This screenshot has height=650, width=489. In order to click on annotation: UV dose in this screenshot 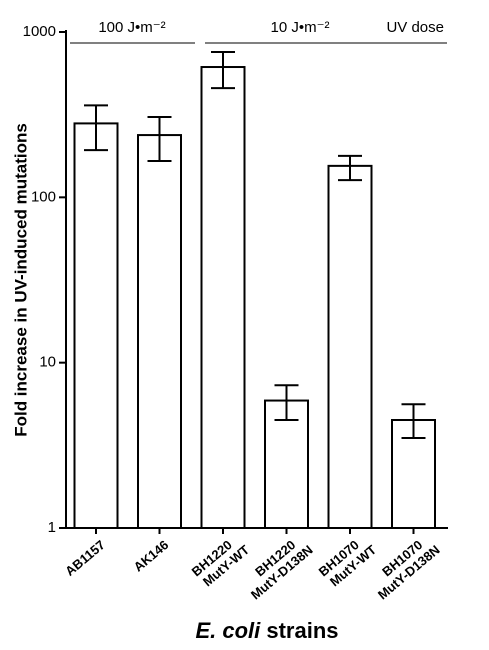, I will do `click(415, 27)`.